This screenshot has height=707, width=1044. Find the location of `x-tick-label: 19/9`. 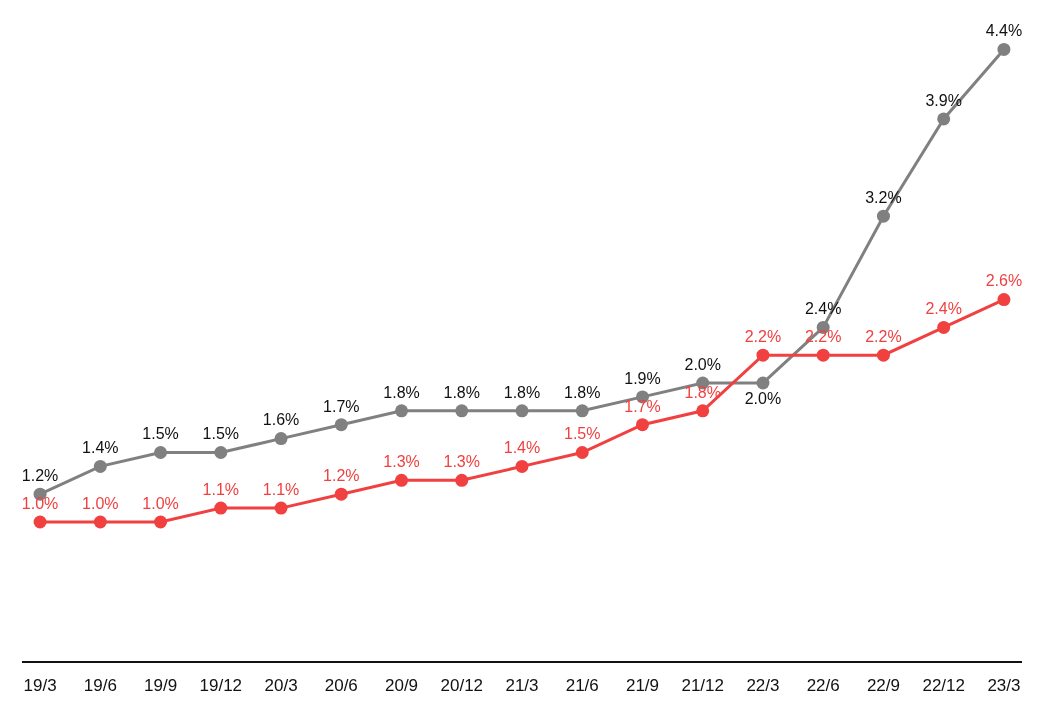

x-tick-label: 19/9 is located at coordinates (161, 686).